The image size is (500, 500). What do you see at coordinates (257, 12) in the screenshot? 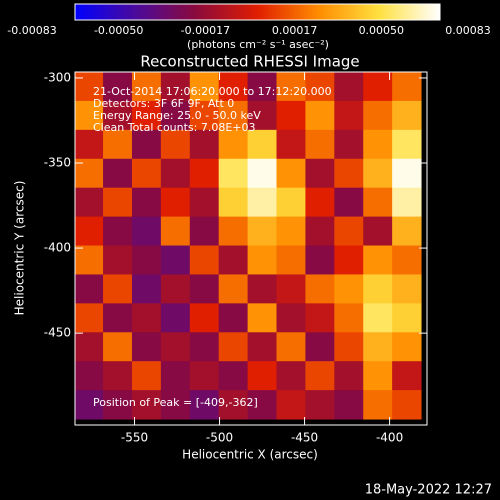
I see `colorbar` at bounding box center [257, 12].